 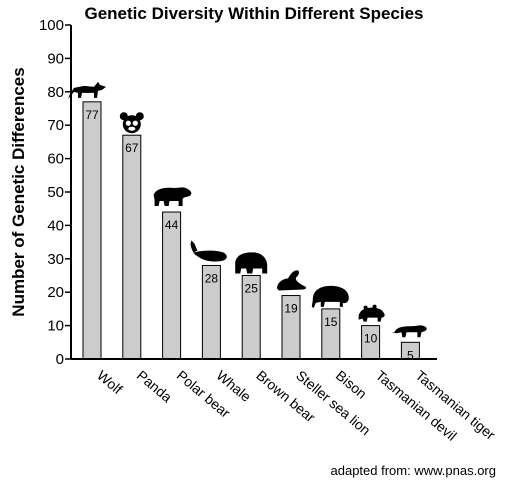 What do you see at coordinates (55, 92) in the screenshot?
I see `y-tick-label: 80` at bounding box center [55, 92].